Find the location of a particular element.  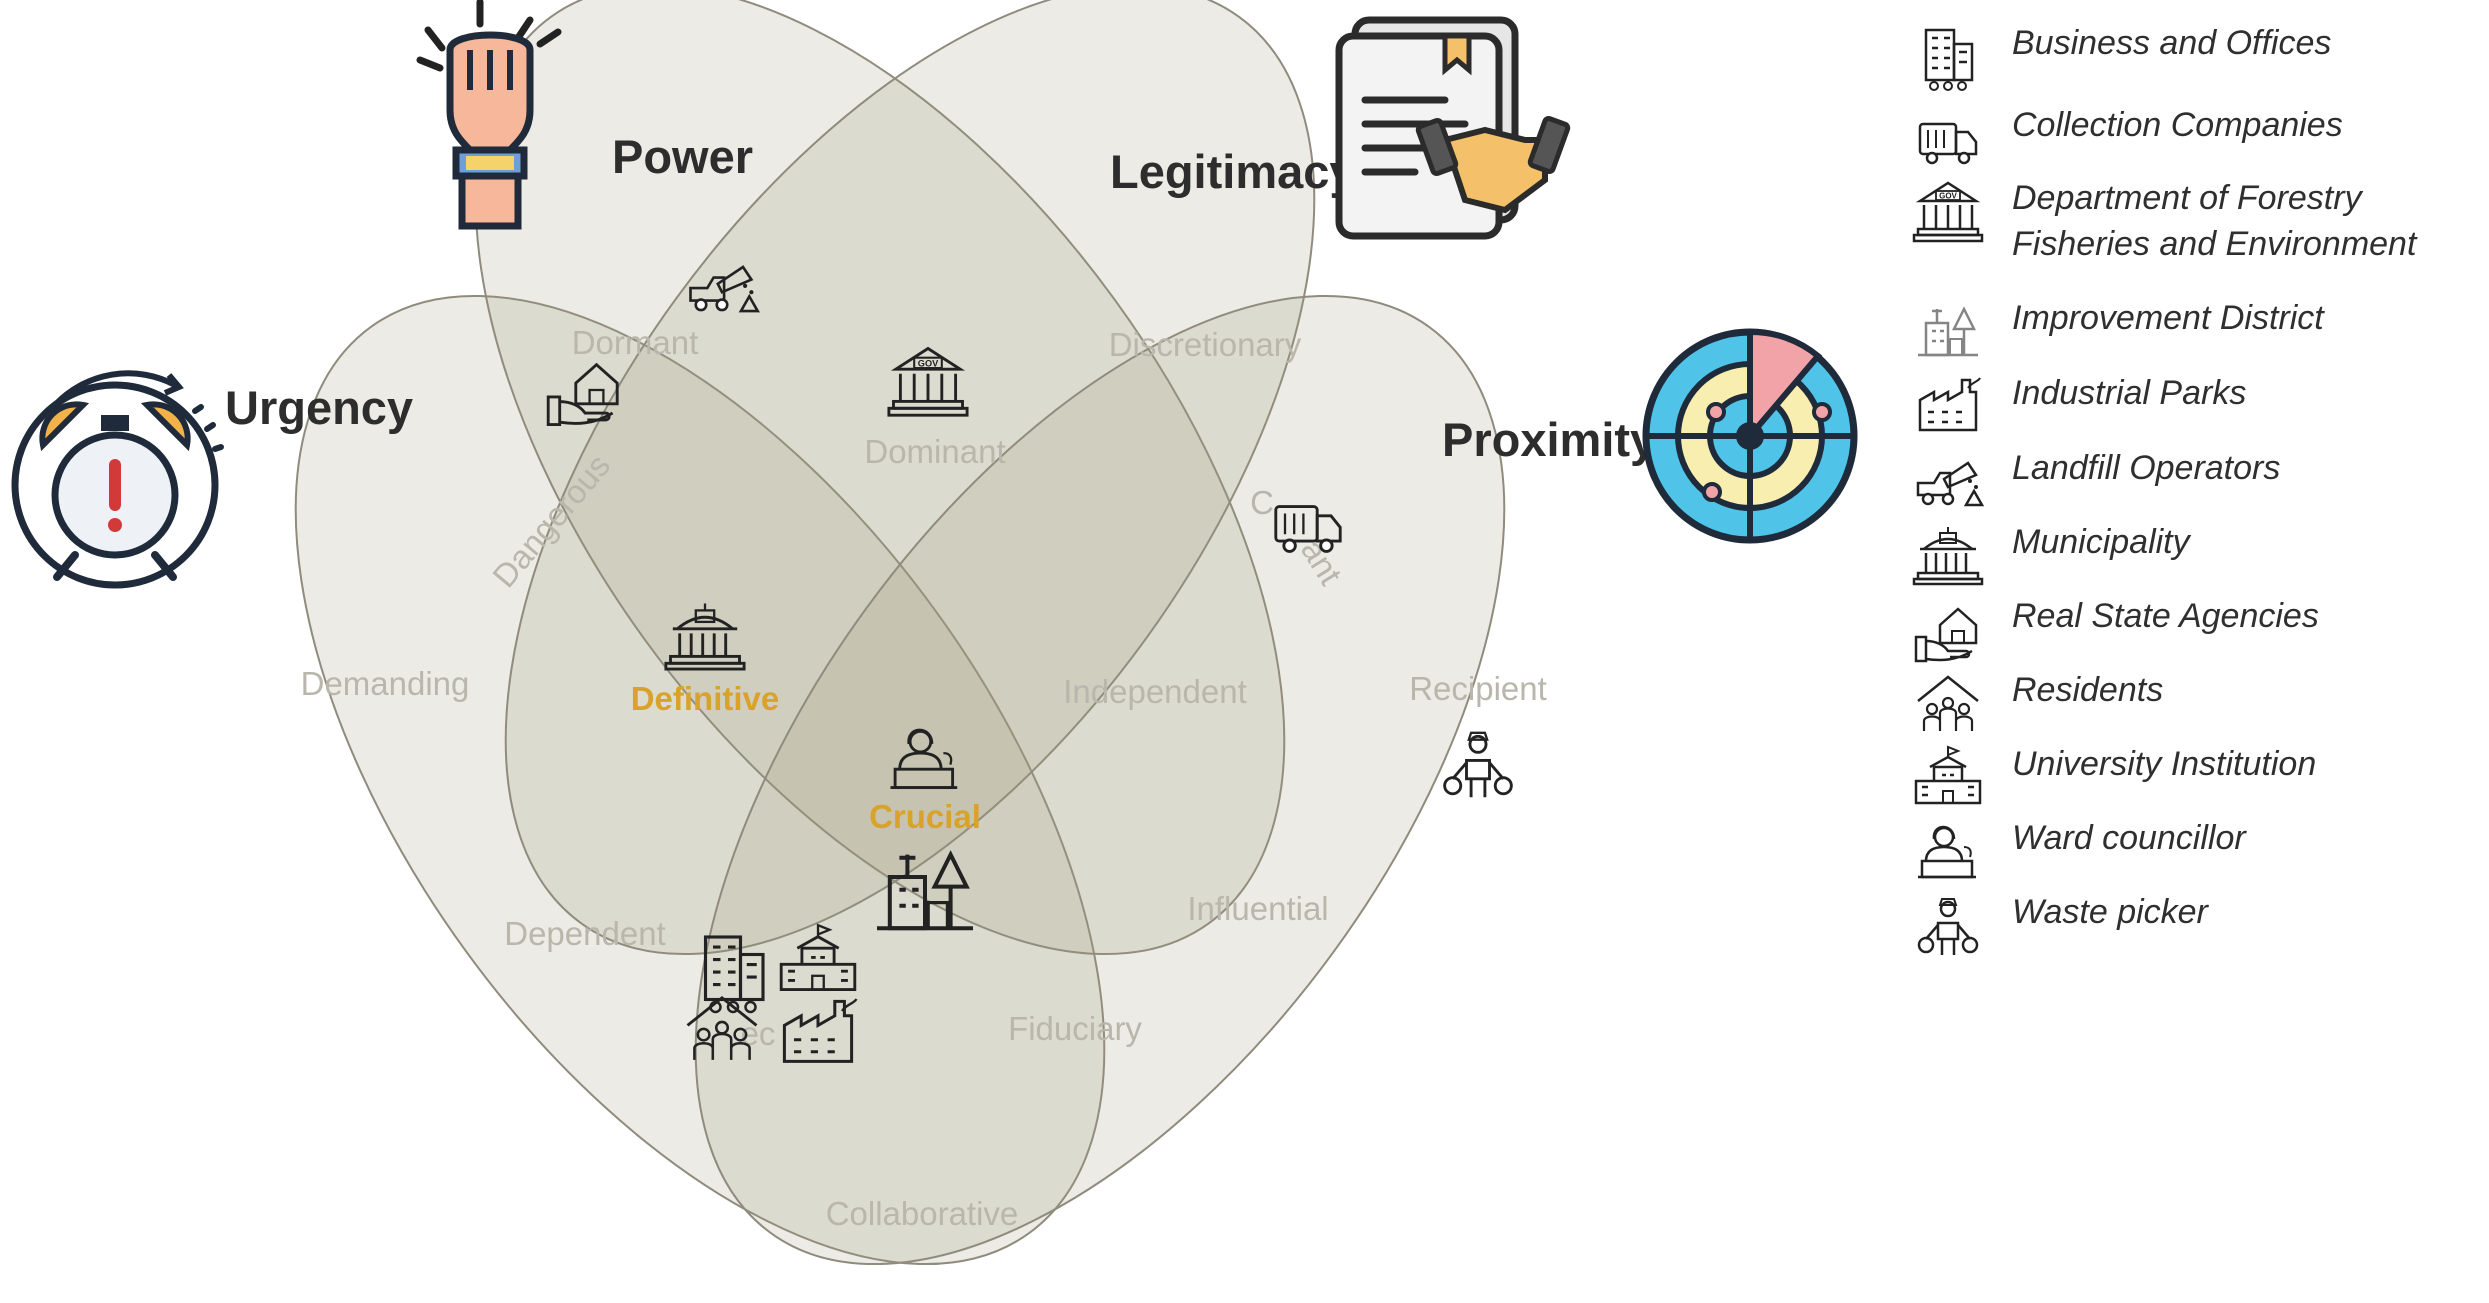

councillor-icon is located at coordinates (1947, 852).